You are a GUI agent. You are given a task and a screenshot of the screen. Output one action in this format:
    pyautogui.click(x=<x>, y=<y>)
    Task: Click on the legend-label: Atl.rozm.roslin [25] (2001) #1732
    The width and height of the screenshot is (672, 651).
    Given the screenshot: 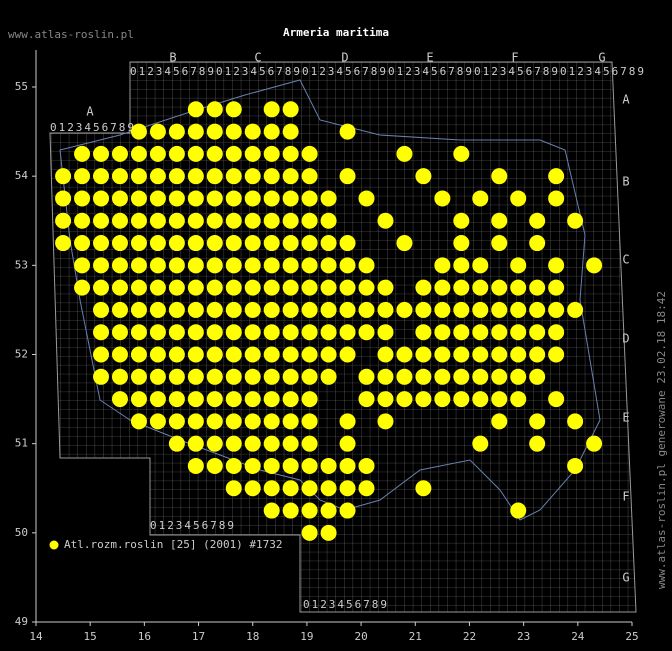 What is the action you would take?
    pyautogui.click(x=173, y=544)
    